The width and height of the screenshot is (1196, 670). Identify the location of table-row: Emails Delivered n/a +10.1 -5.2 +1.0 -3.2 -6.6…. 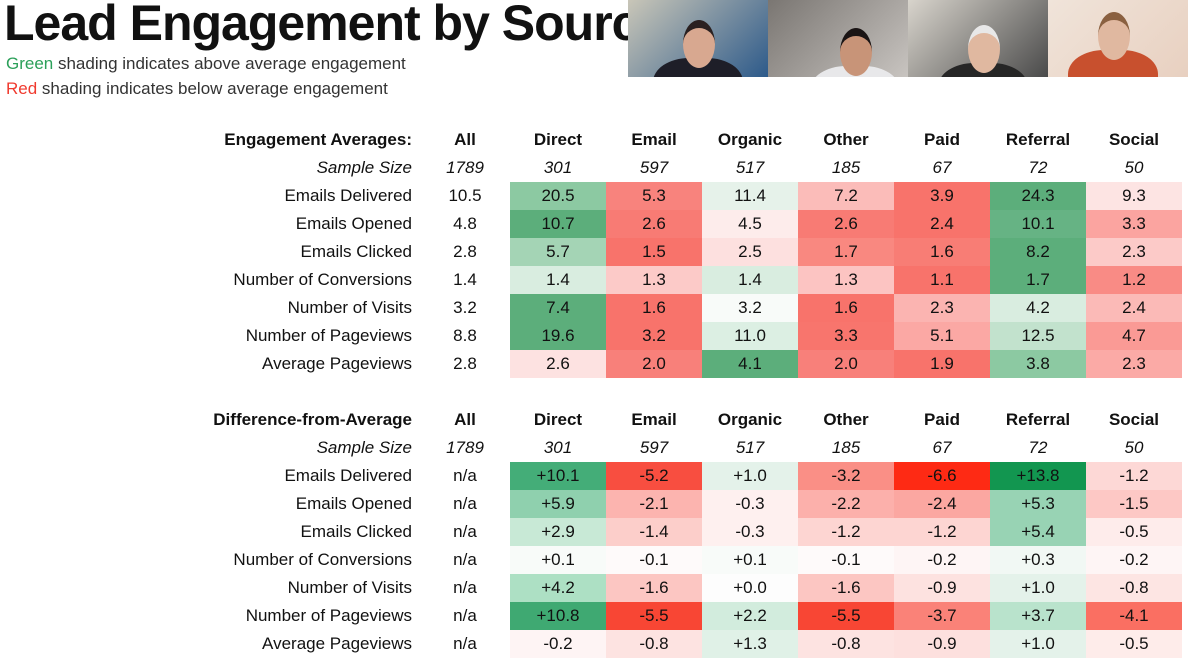
(681, 476).